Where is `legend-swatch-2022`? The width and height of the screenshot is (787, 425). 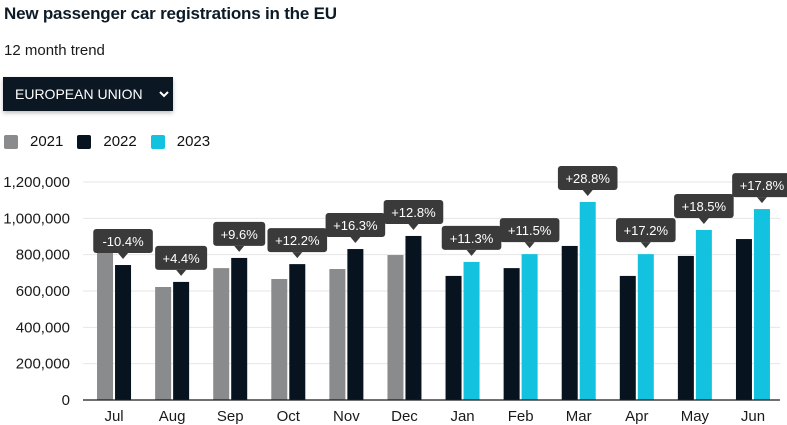
legend-swatch-2022 is located at coordinates (84, 141).